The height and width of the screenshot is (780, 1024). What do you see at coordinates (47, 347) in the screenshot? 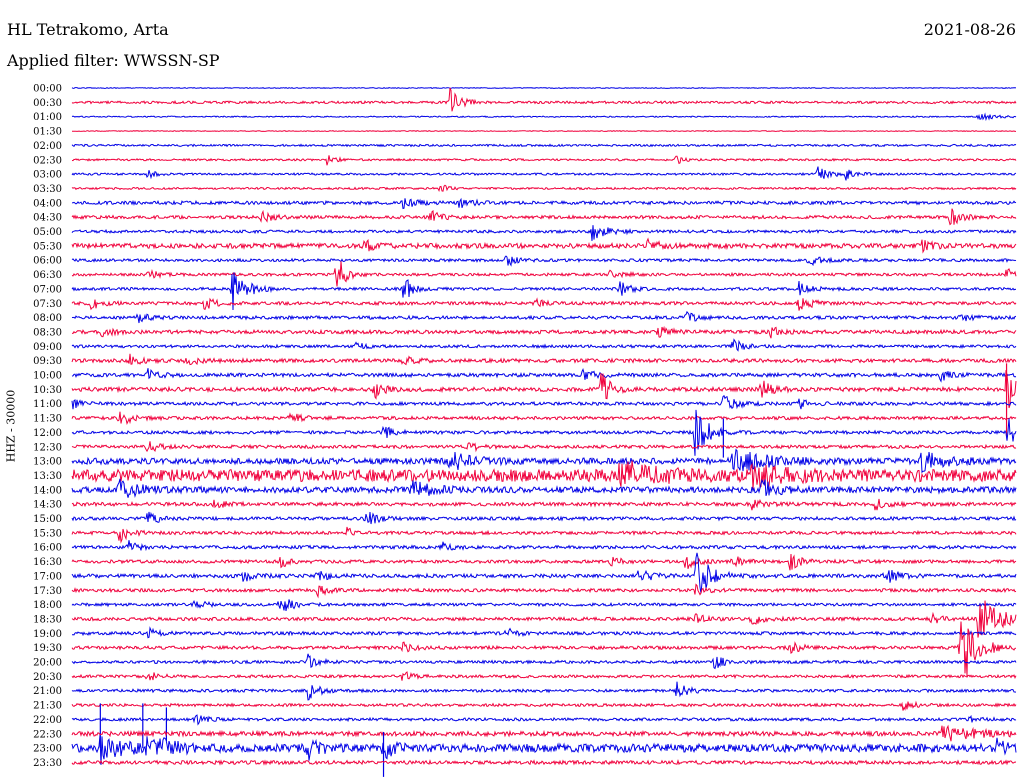
I see `time-tick-label: 09:00` at bounding box center [47, 347].